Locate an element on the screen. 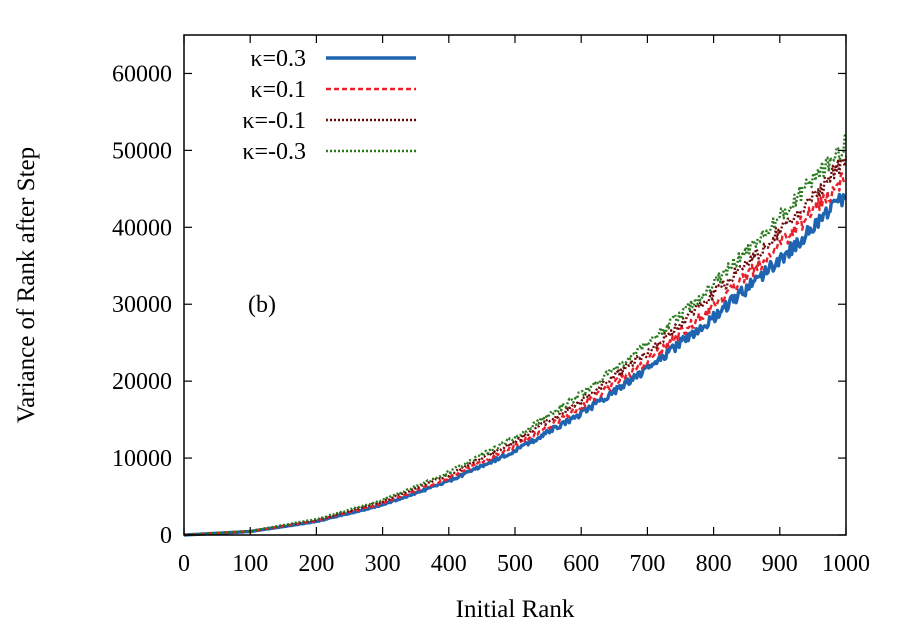 The height and width of the screenshot is (630, 900). y-tick-label: 0 is located at coordinates (166, 536).